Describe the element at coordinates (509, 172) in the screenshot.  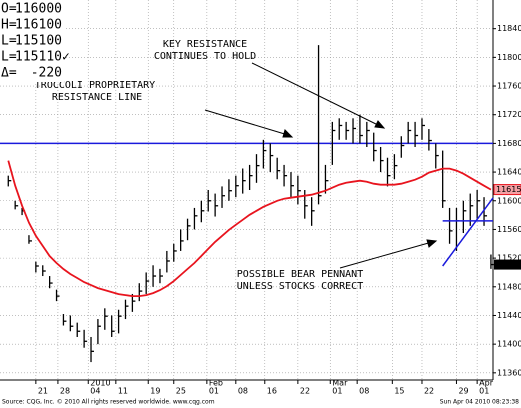
I see `y-tick-label: 116400` at that location.